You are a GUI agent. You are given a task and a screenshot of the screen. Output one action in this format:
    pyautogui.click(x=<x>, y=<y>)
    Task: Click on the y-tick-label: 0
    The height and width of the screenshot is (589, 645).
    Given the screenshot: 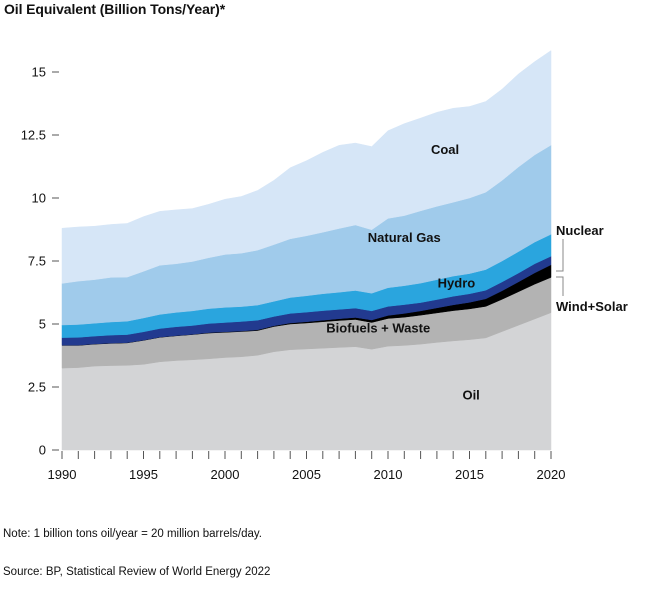 What is the action you would take?
    pyautogui.click(x=42, y=450)
    